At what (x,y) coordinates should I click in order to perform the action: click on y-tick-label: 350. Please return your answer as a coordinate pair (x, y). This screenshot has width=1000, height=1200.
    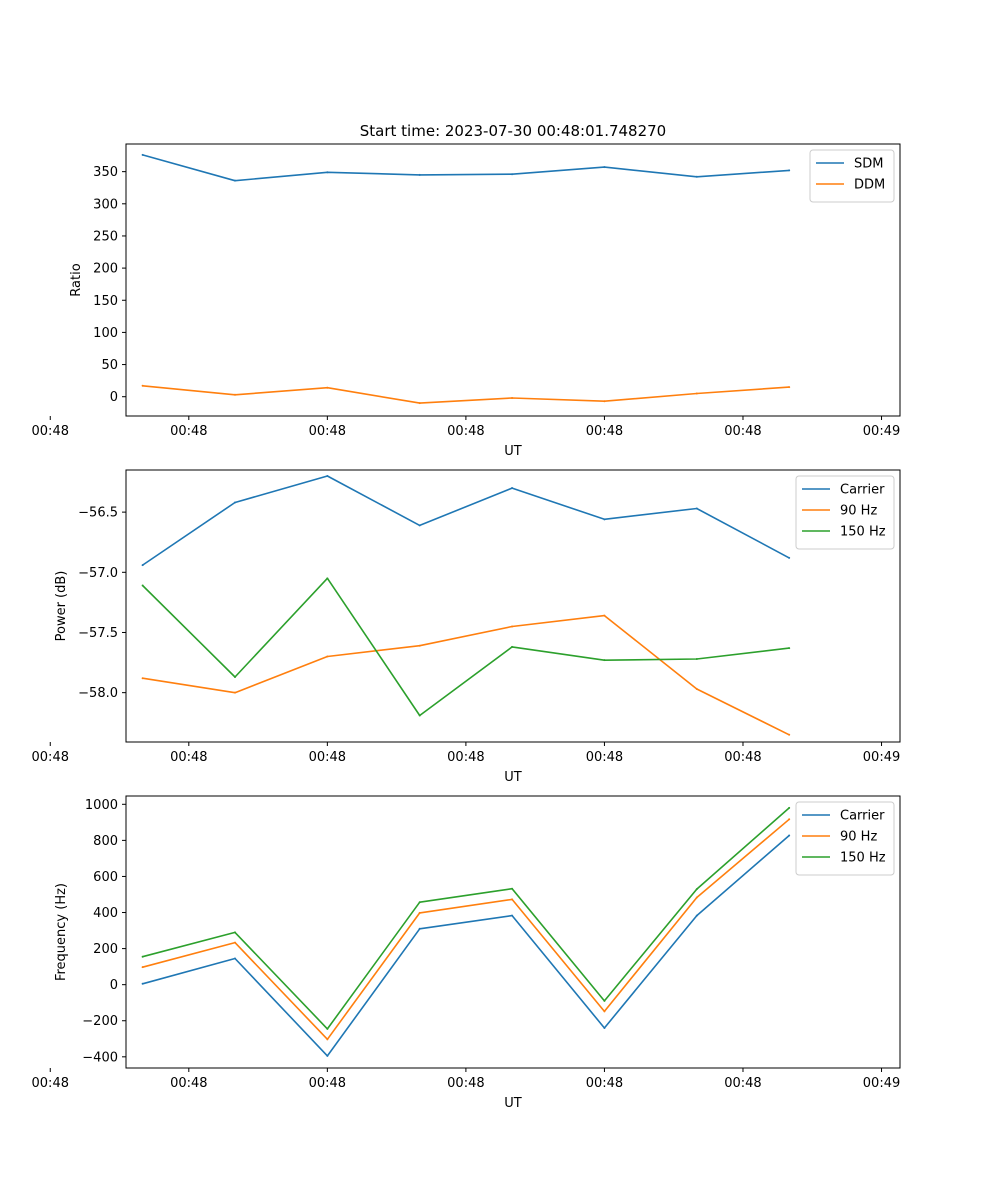
    Looking at the image, I should click on (105, 172).